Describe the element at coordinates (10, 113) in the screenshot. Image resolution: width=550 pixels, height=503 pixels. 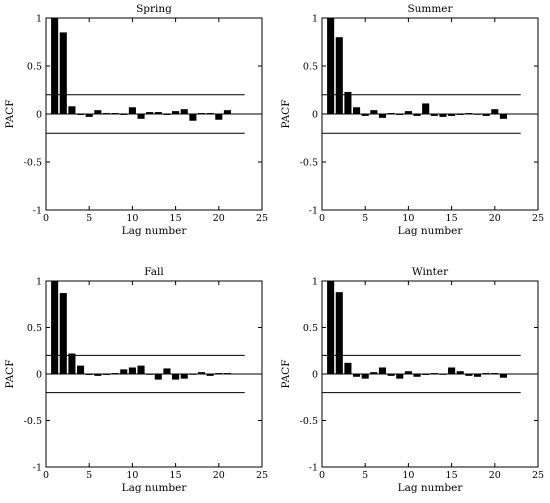
I see `y-axis-label: PACF` at that location.